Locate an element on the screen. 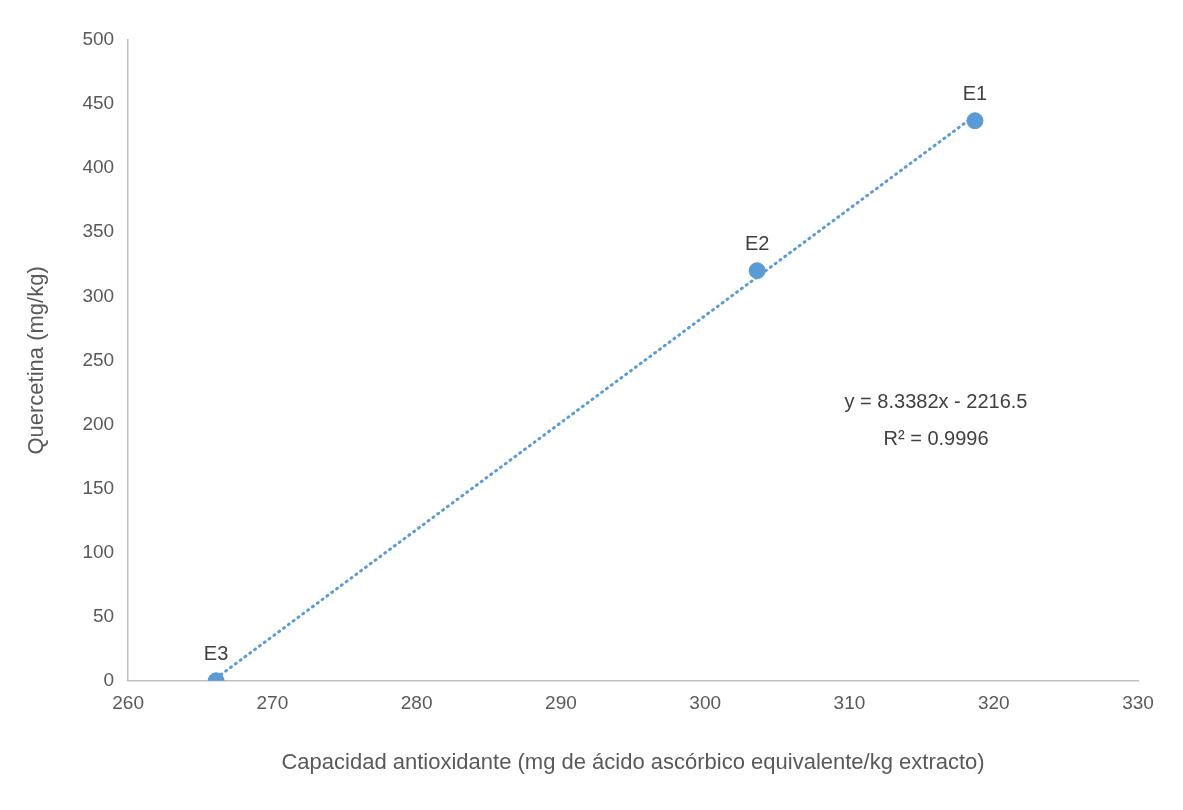  y-tick-label: 500 is located at coordinates (98, 39).